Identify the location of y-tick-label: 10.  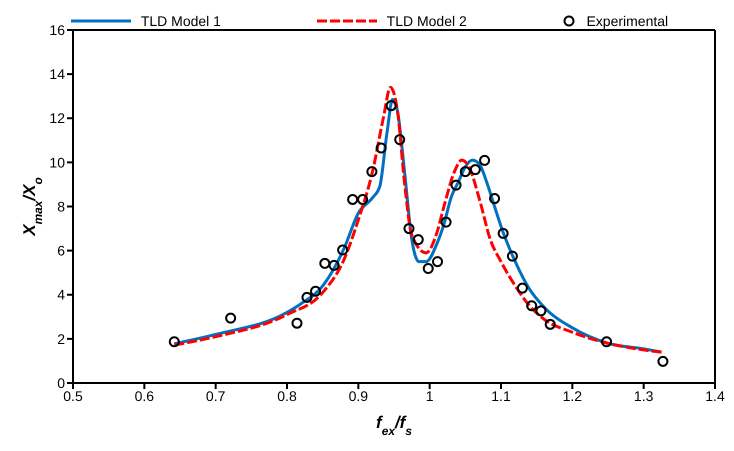
(57, 162).